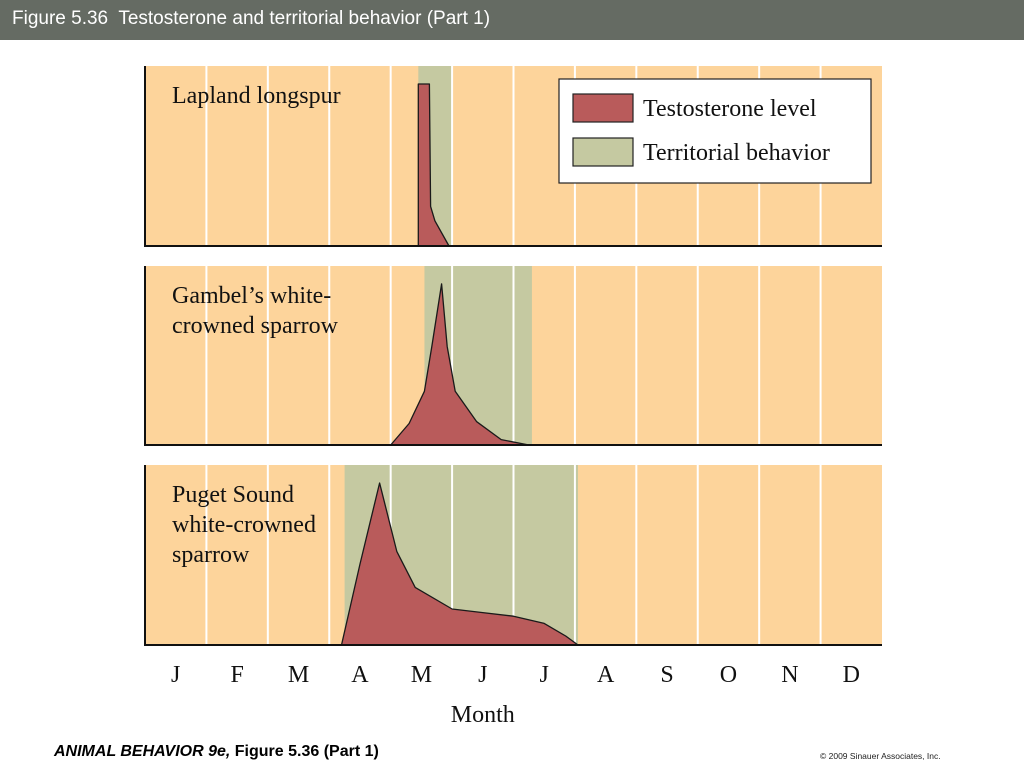 This screenshot has height=768, width=1024. I want to click on species-label: Gambel’s white-, so click(251, 296).